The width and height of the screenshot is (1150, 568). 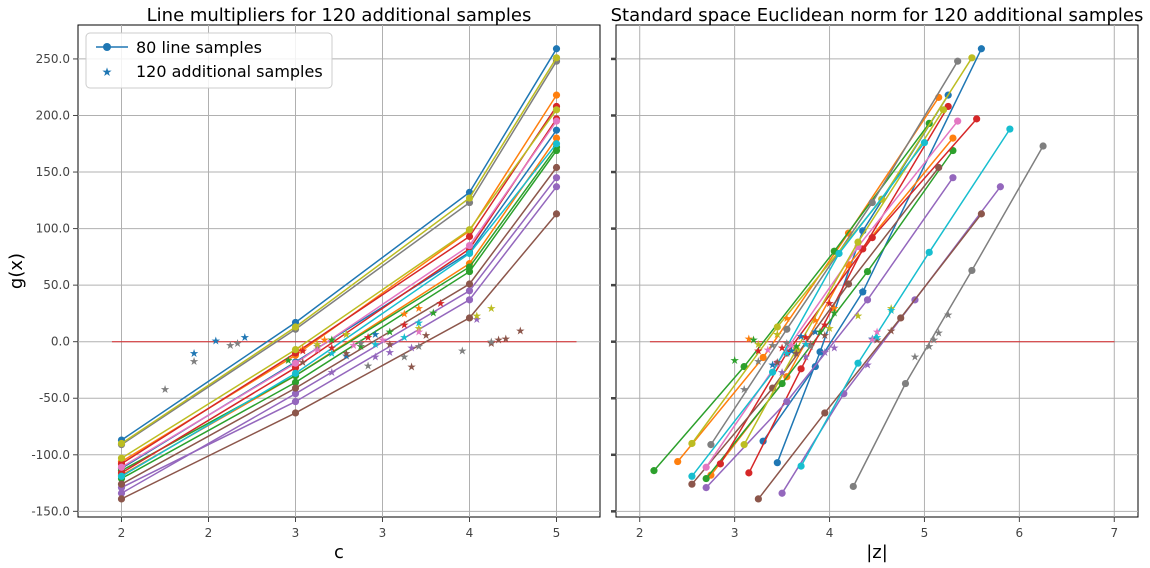 What do you see at coordinates (53, 115) in the screenshot?
I see `y-tick-label: 200.0` at bounding box center [53, 115].